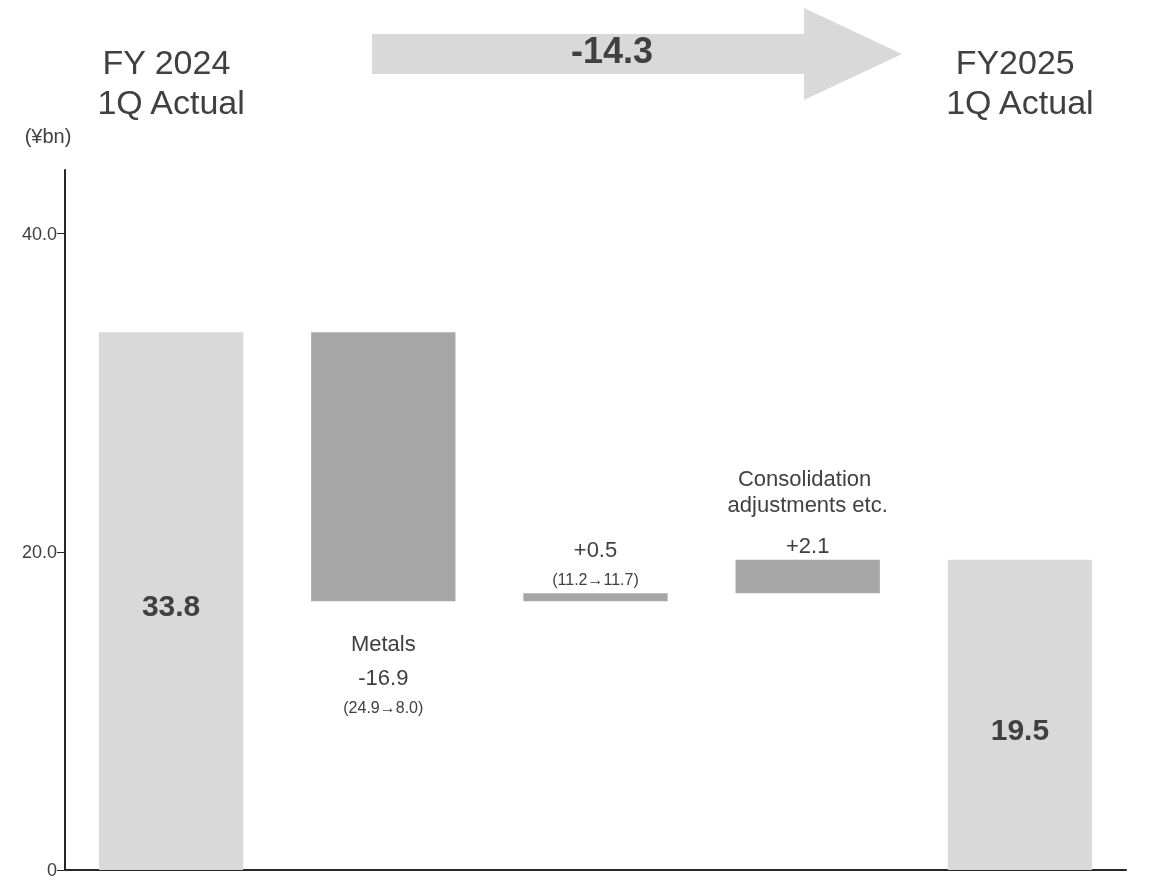 The height and width of the screenshot is (880, 1156). I want to click on x-tick-label: Metals, so click(383, 643).